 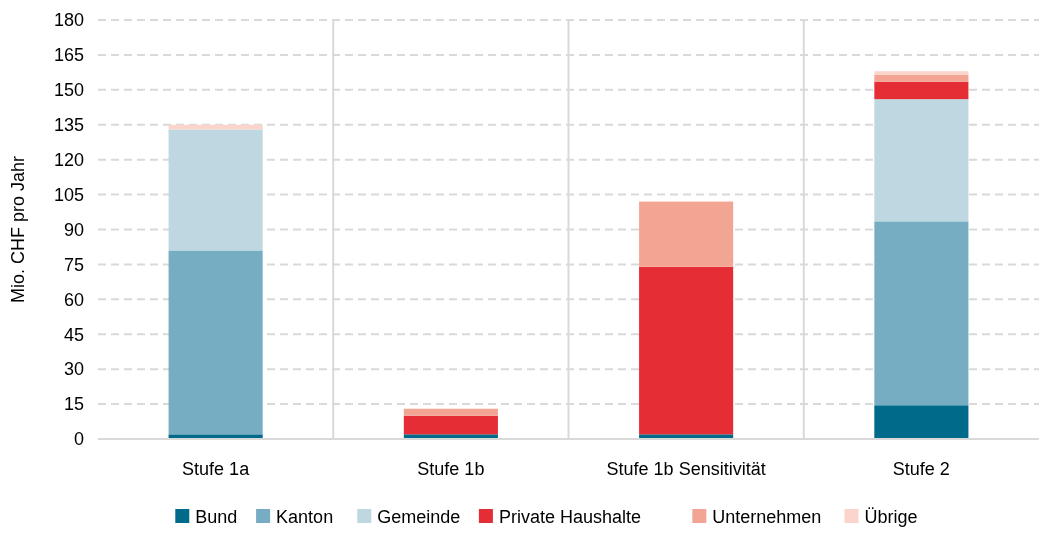 What do you see at coordinates (451, 469) in the screenshot?
I see `x-tick-label: Stufe 1b` at bounding box center [451, 469].